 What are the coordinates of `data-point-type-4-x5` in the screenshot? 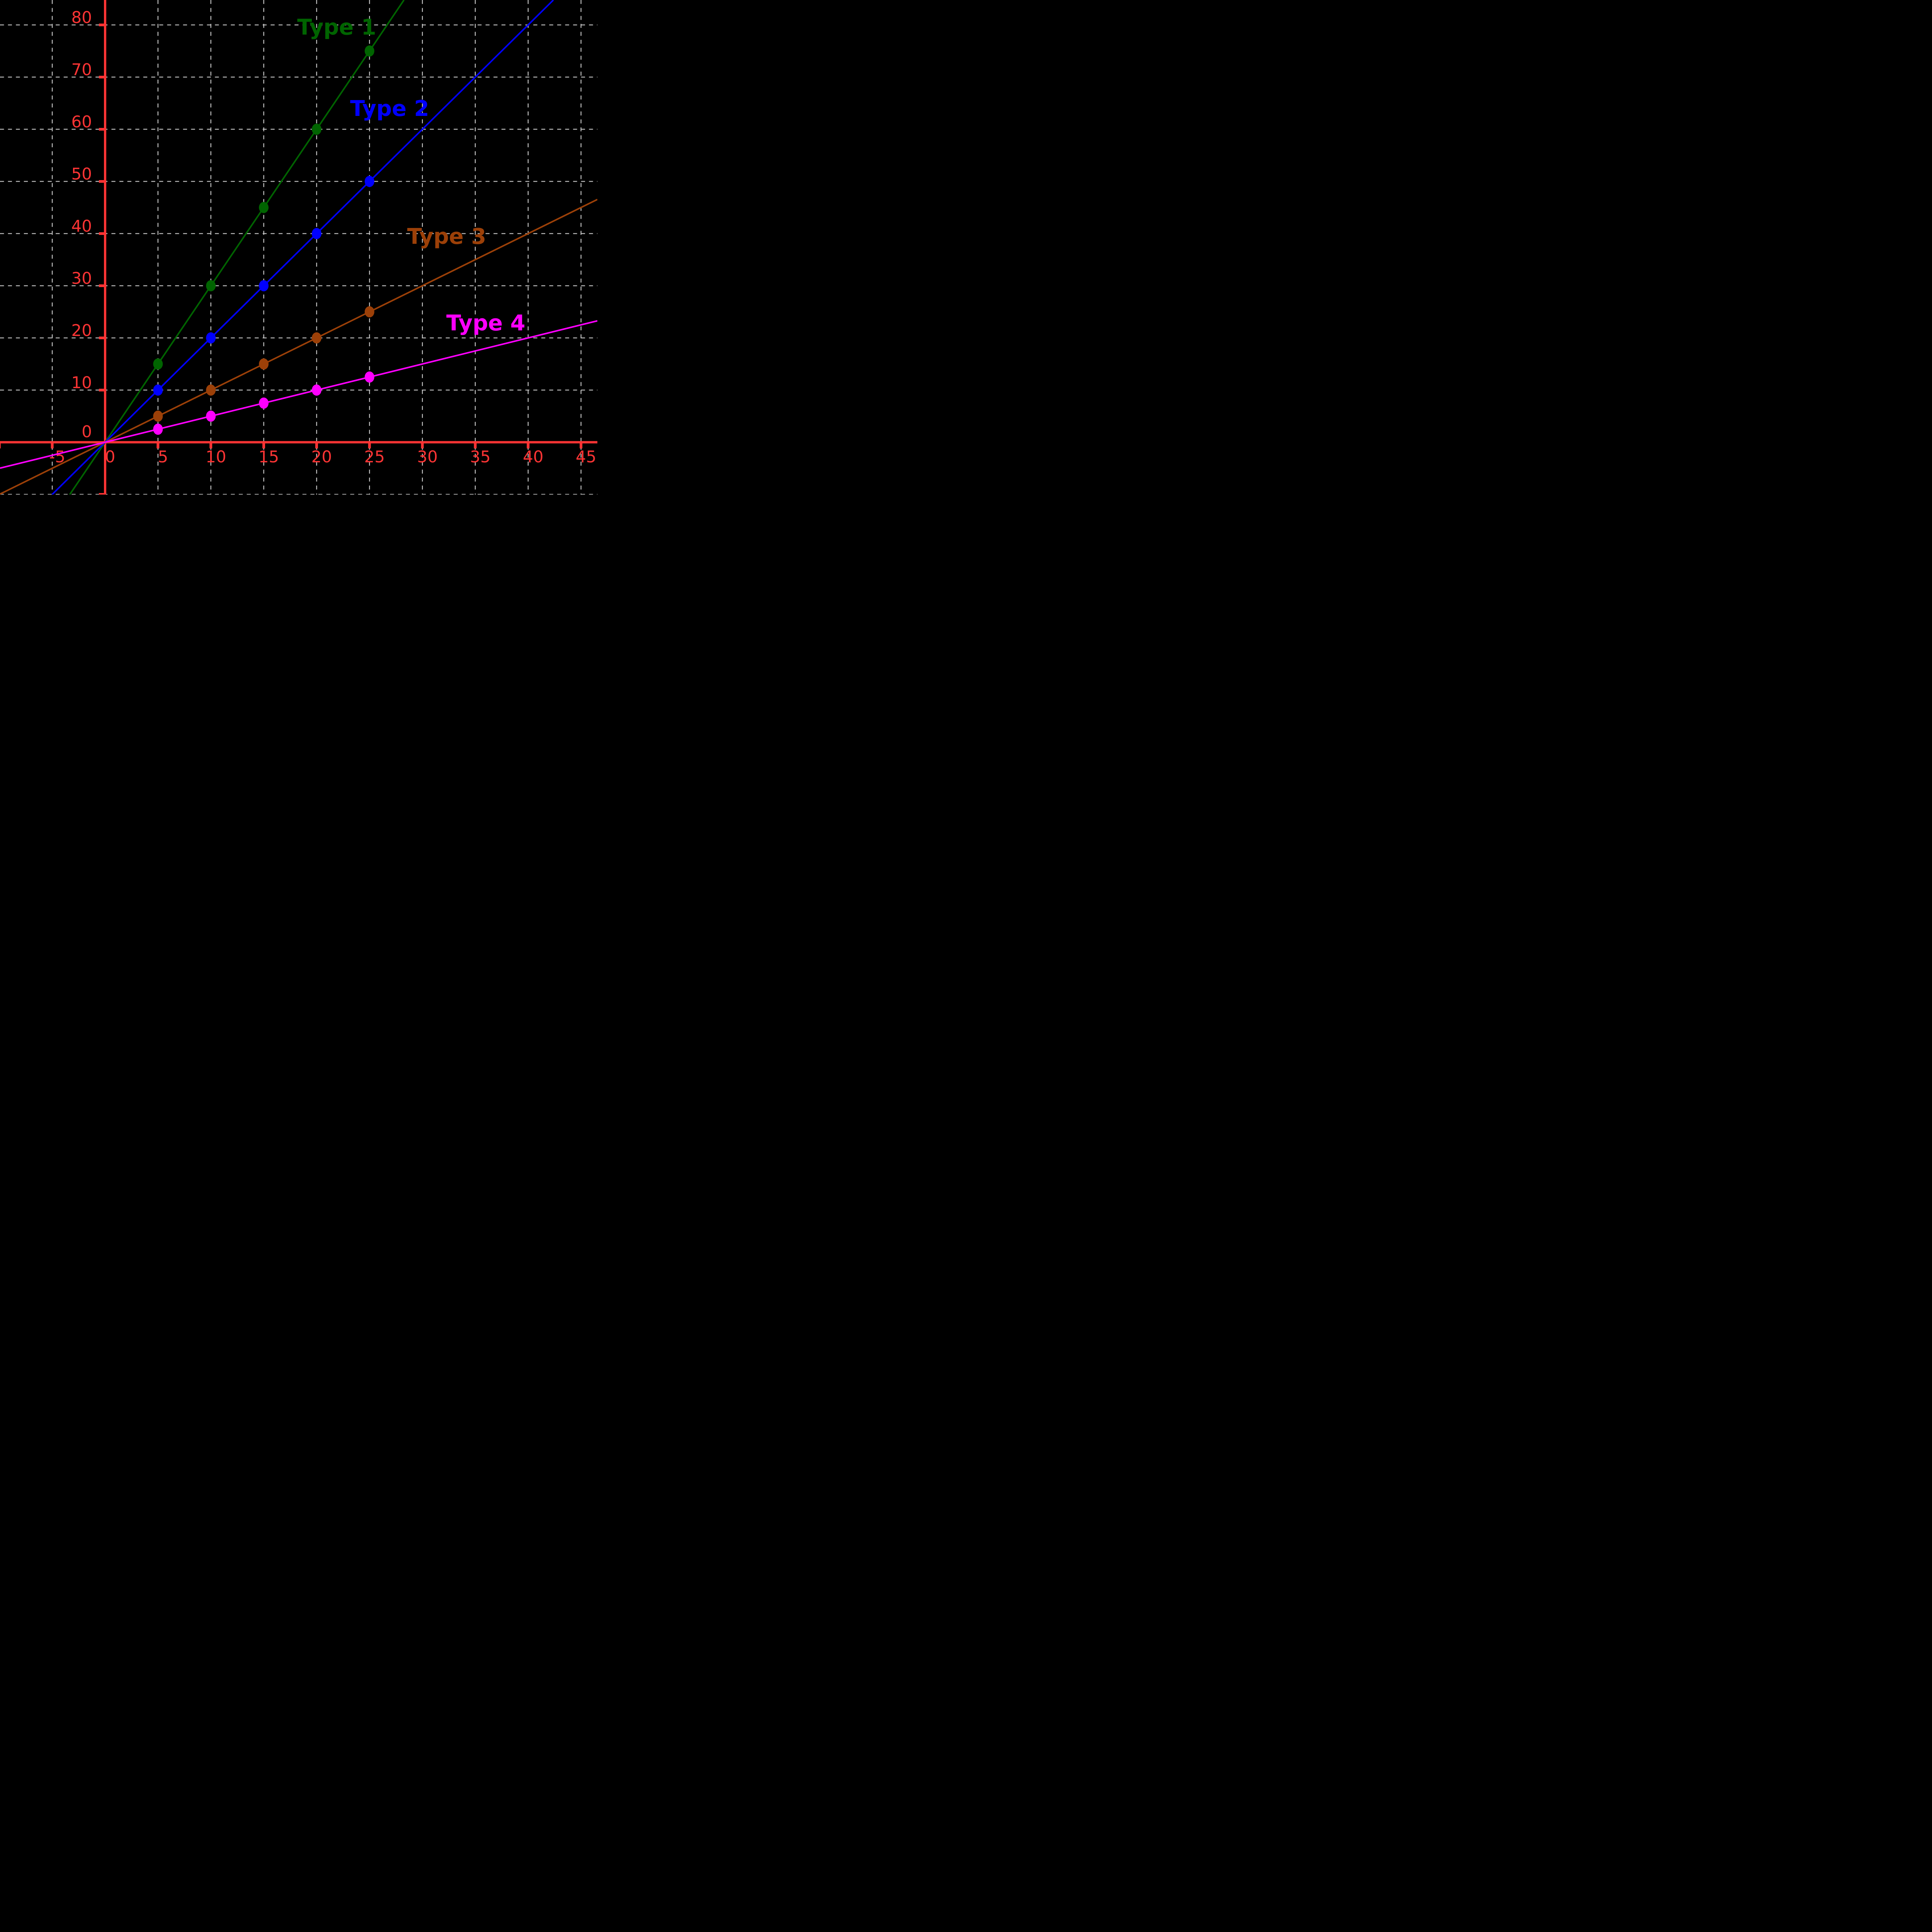 It's located at (158, 429).